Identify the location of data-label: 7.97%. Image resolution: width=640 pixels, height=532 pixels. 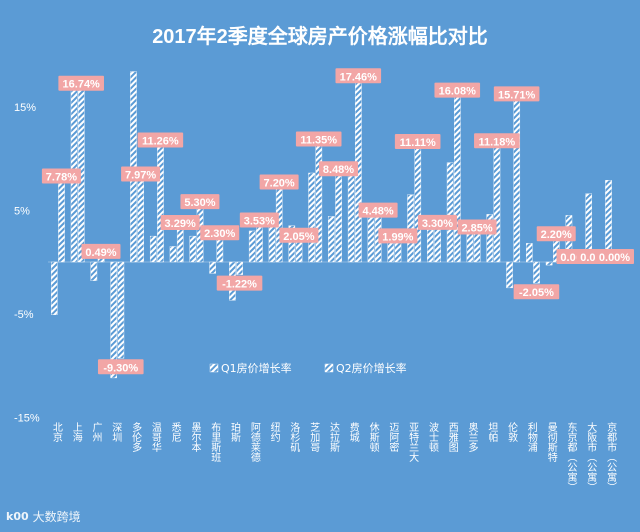
(140, 176).